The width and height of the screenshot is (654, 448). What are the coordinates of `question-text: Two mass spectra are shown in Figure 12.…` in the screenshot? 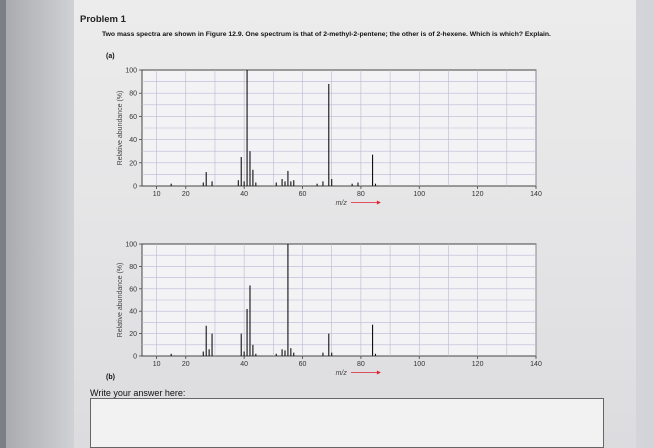 It's located at (326, 34).